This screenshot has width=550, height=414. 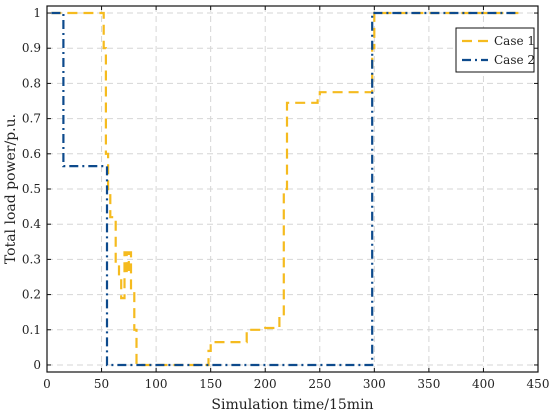 What do you see at coordinates (11, 189) in the screenshot?
I see `y-axis-title: Total load power/p.u.` at bounding box center [11, 189].